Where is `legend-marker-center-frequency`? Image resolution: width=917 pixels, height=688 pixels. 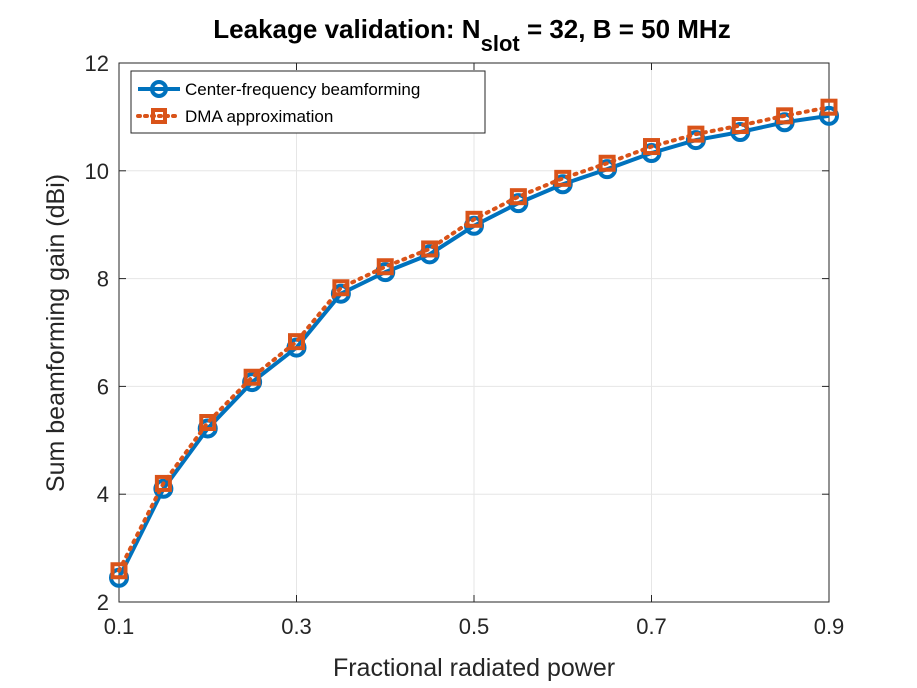 legend-marker-center-frequency is located at coordinates (159, 89).